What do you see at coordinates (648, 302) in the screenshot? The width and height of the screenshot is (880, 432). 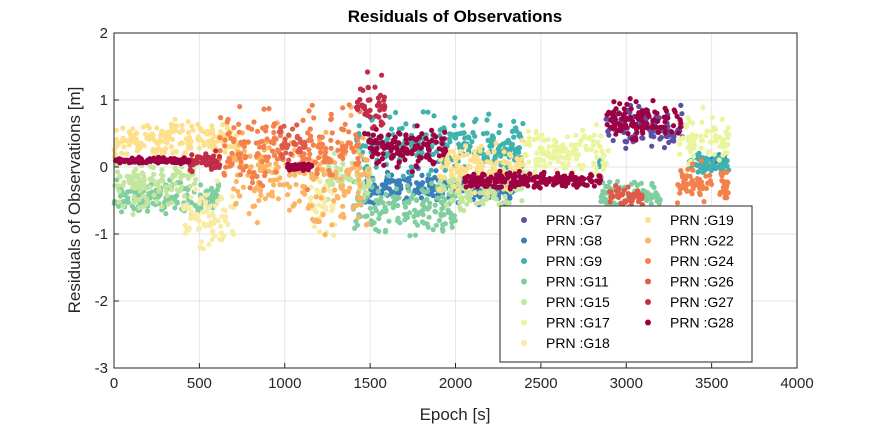 I see `legend-marker` at bounding box center [648, 302].